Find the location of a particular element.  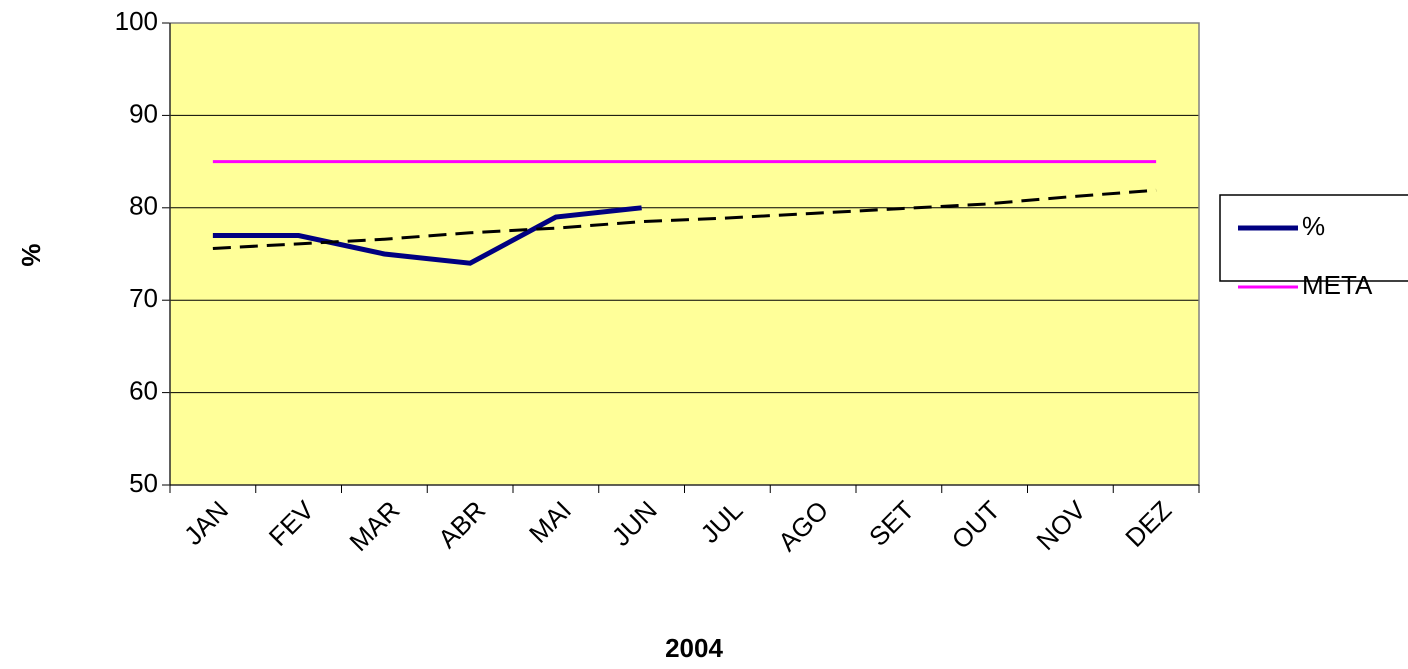

series-line is located at coordinates (427, 235).